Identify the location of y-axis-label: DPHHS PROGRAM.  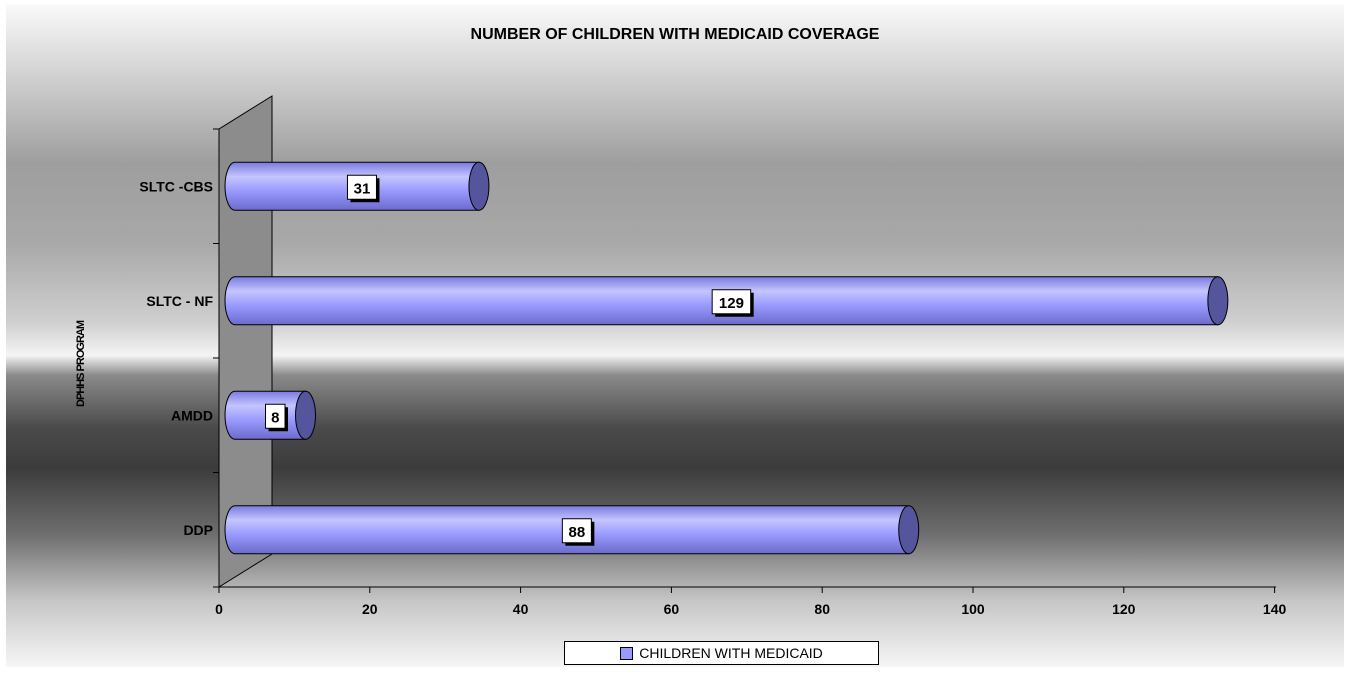
(81, 363).